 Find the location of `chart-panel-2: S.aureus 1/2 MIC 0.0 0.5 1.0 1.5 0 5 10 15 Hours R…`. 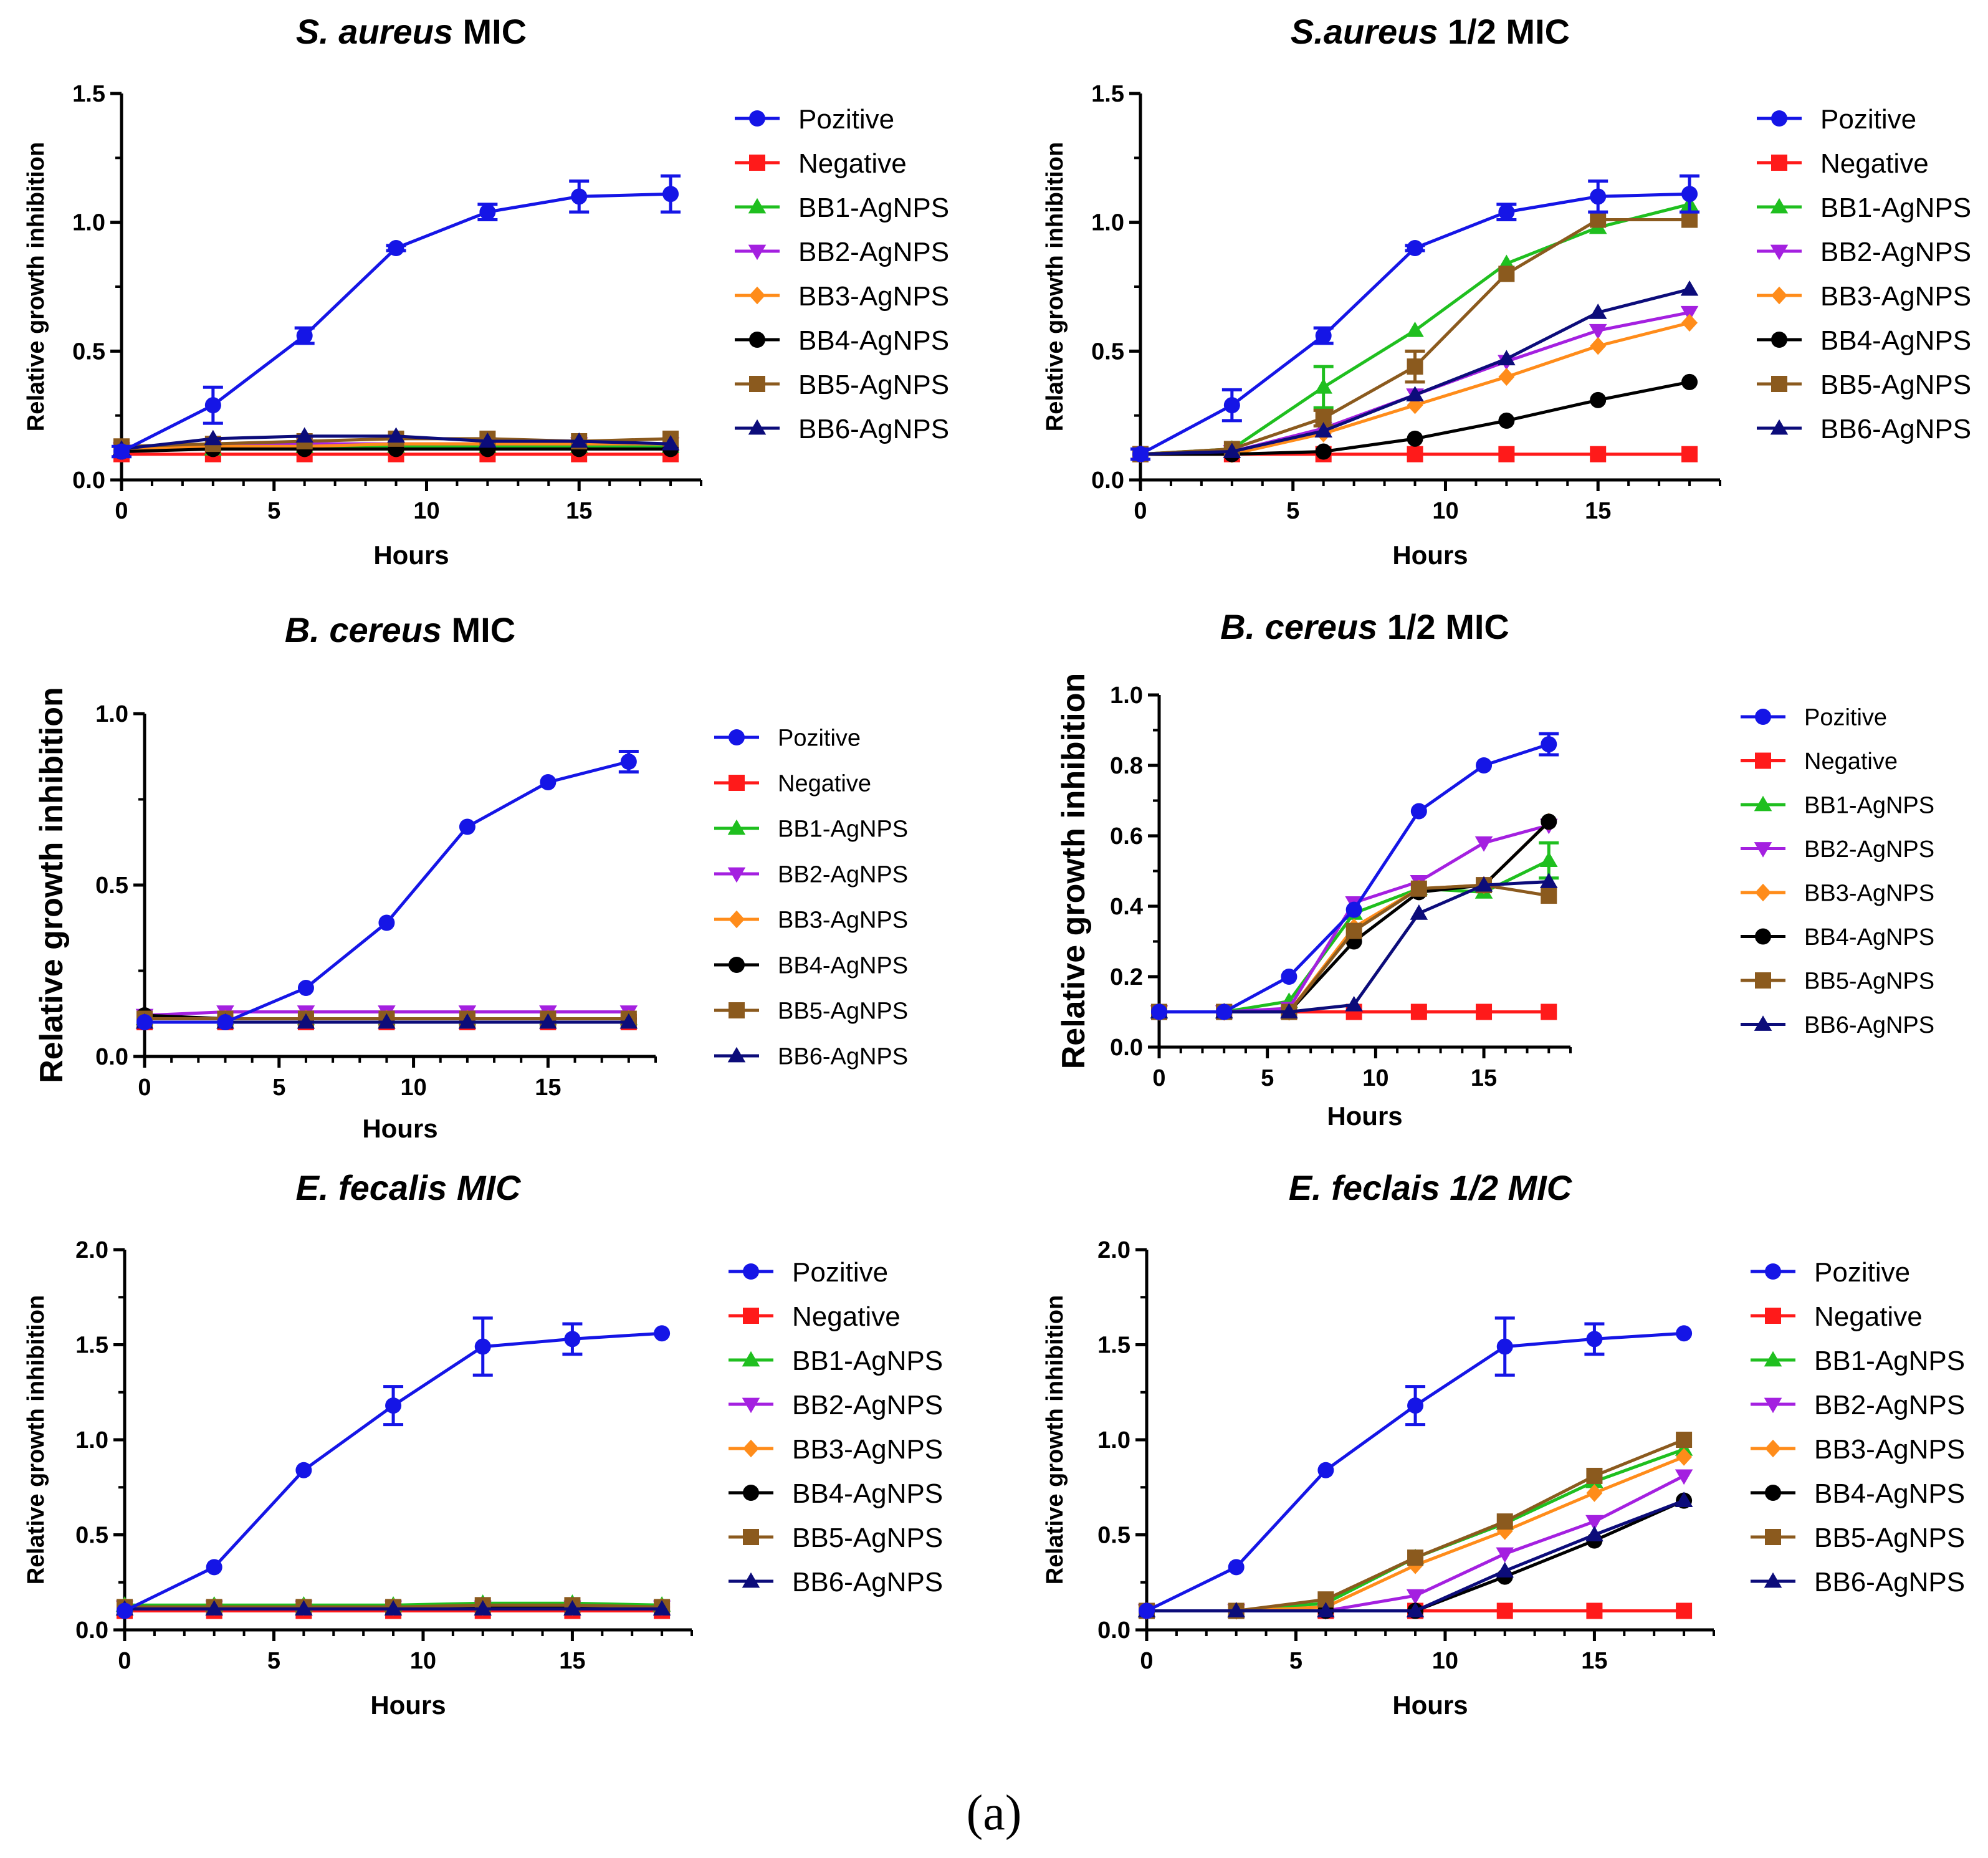

chart-panel-2: S.aureus 1/2 MIC 0.0 0.5 1.0 1.5 0 5 10 15 Hours R… is located at coordinates (1506, 291).